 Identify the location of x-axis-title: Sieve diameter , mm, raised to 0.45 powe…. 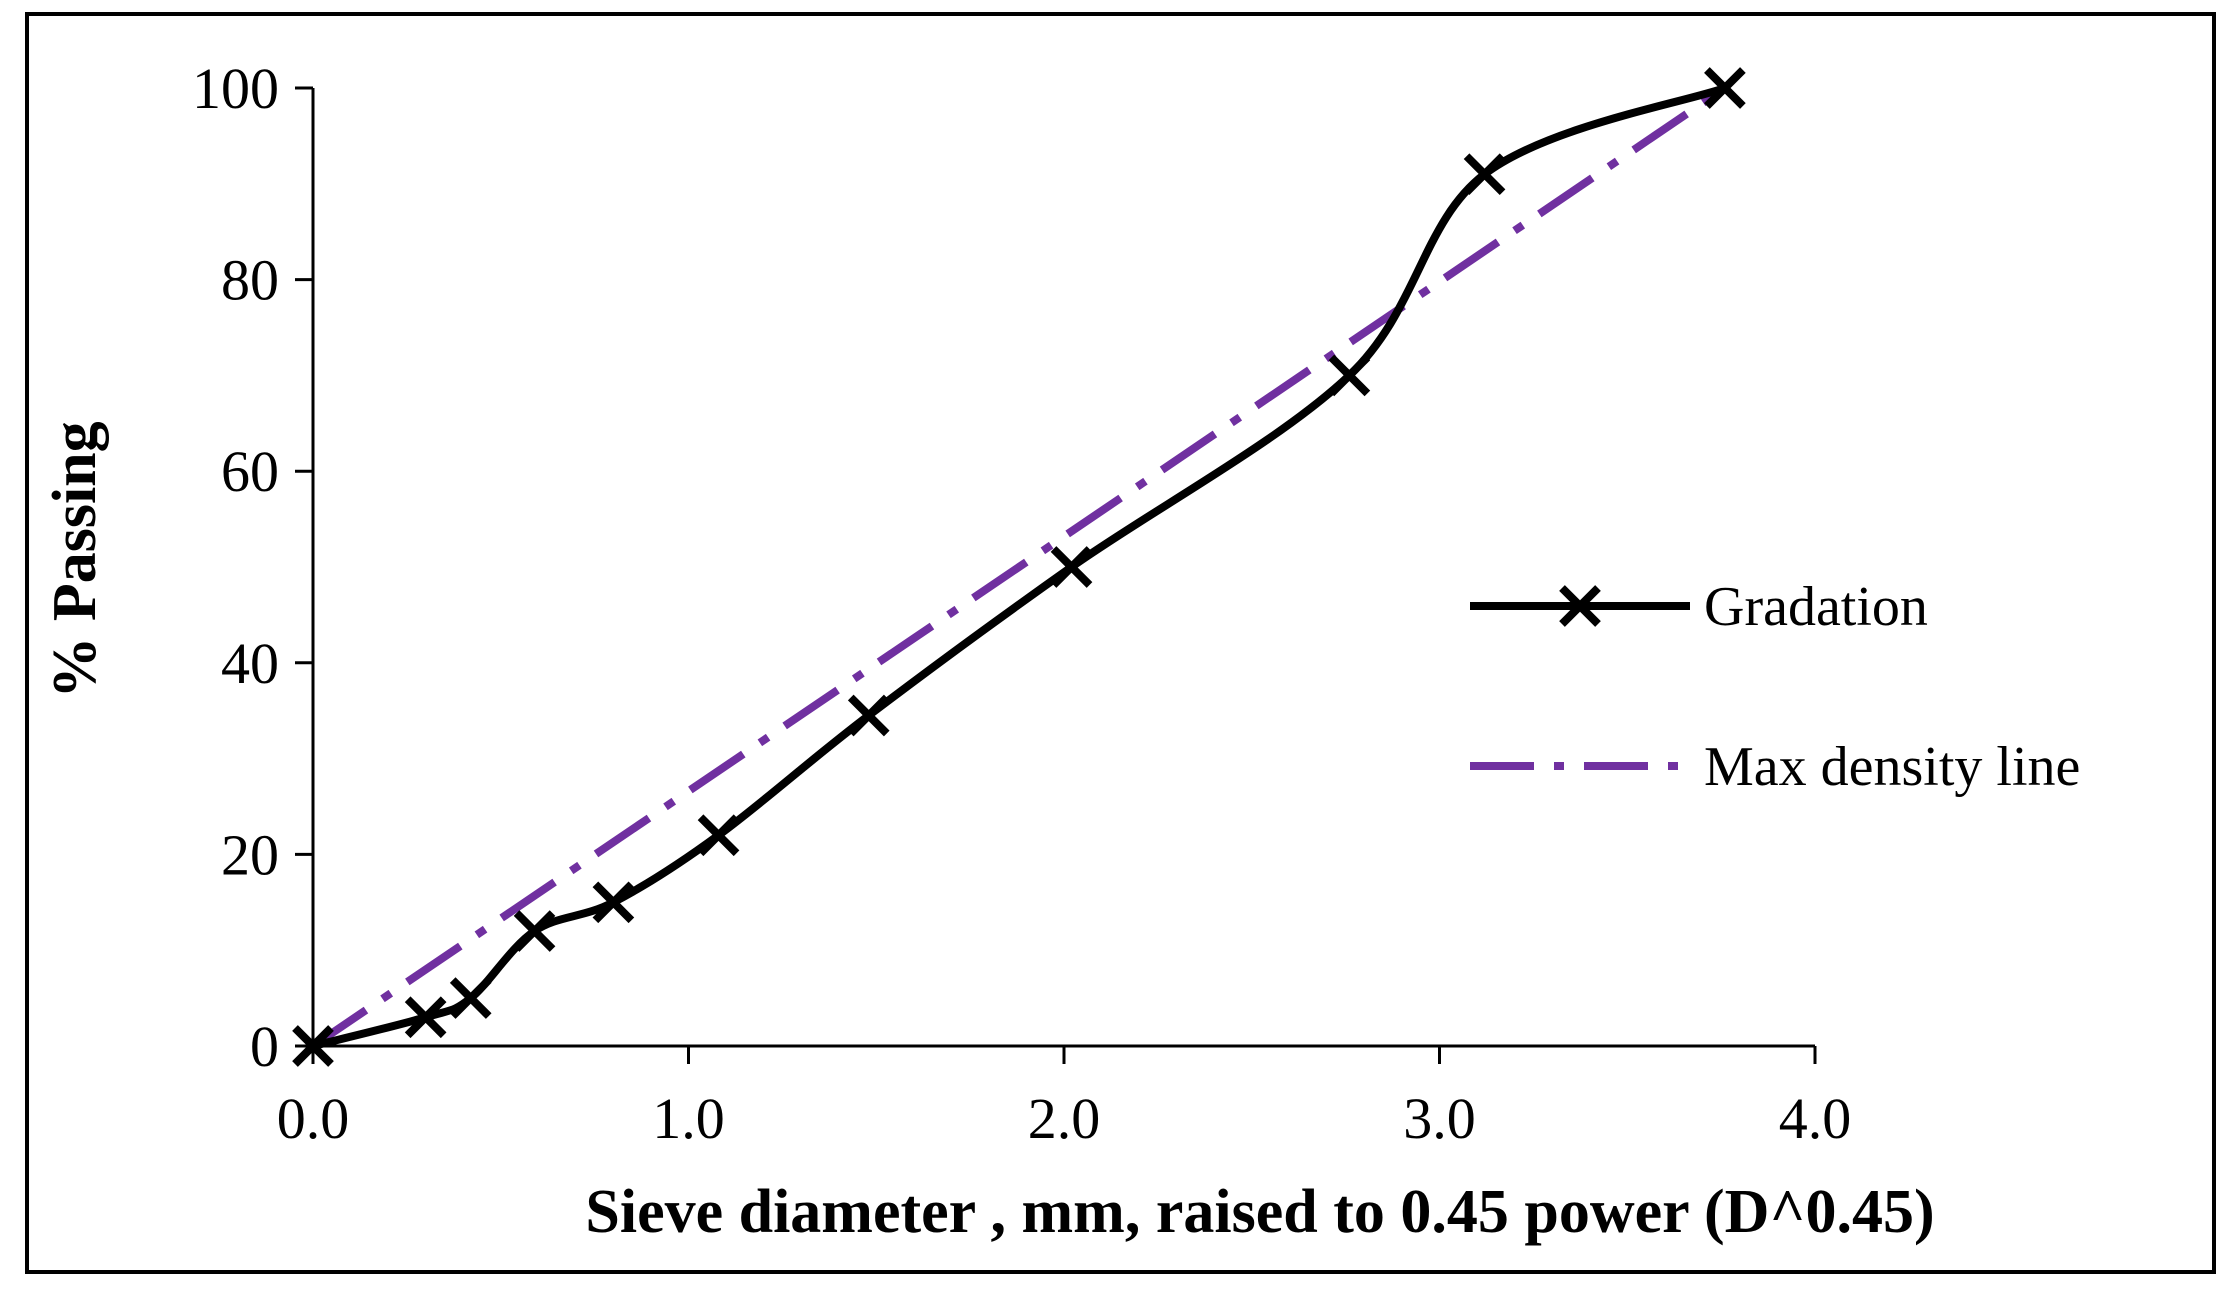
(1259, 1212).